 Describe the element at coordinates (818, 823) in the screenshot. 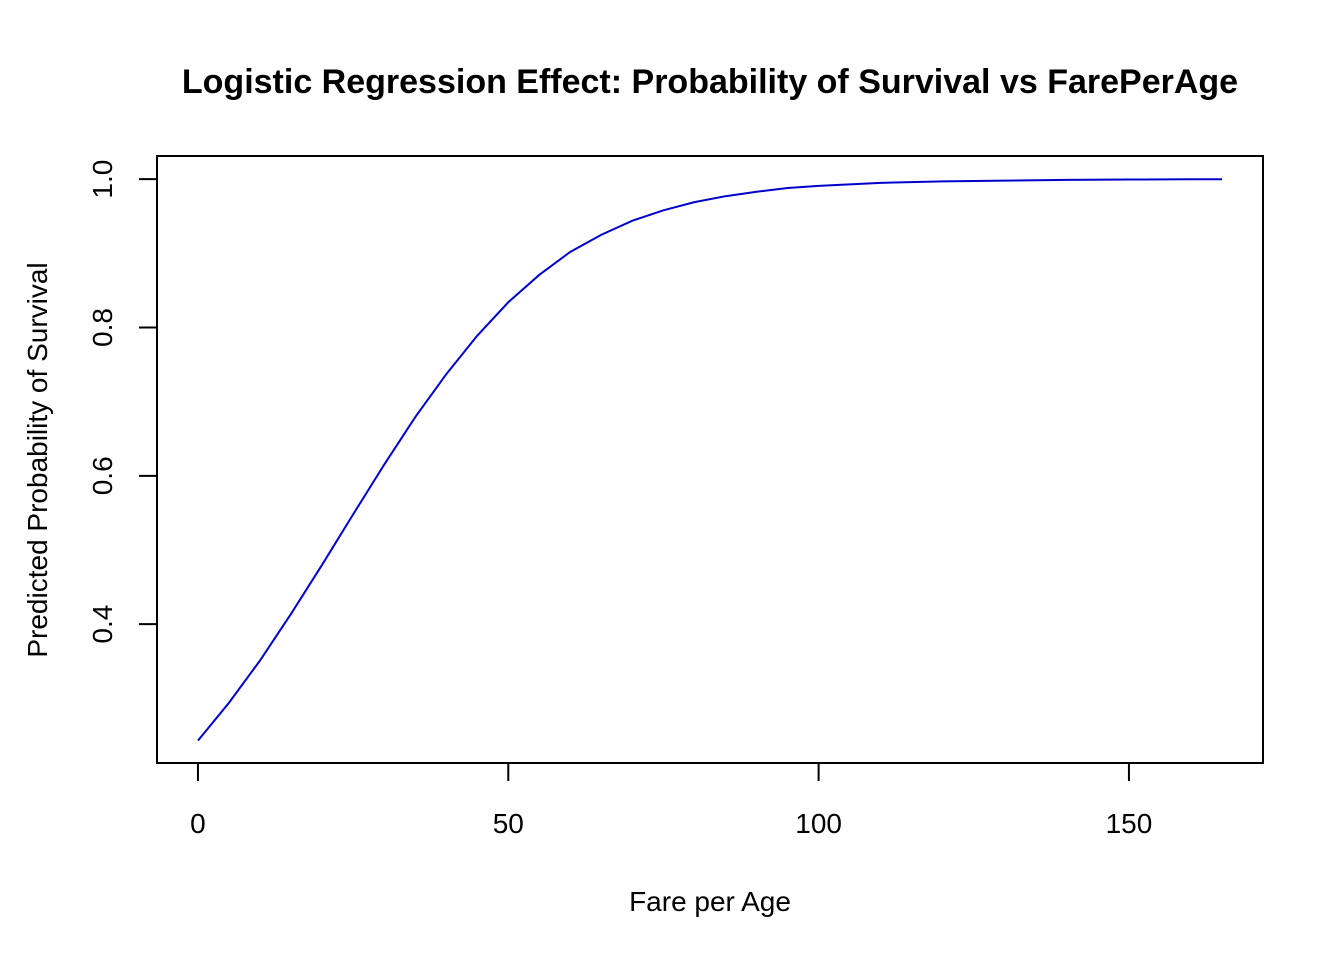

I see `x-tick-label: 100` at that location.